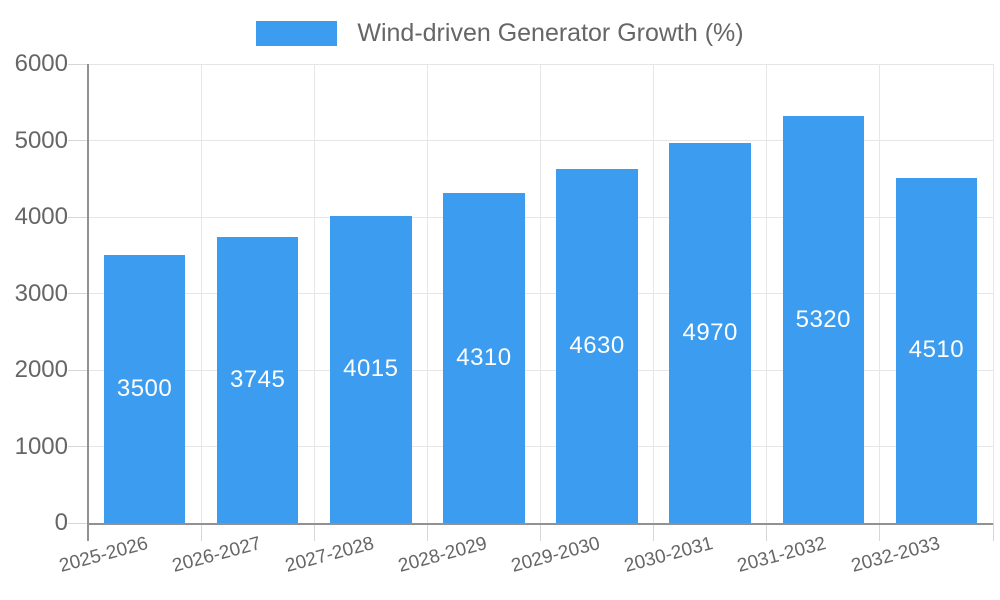  I want to click on bar: 4015, so click(371, 369).